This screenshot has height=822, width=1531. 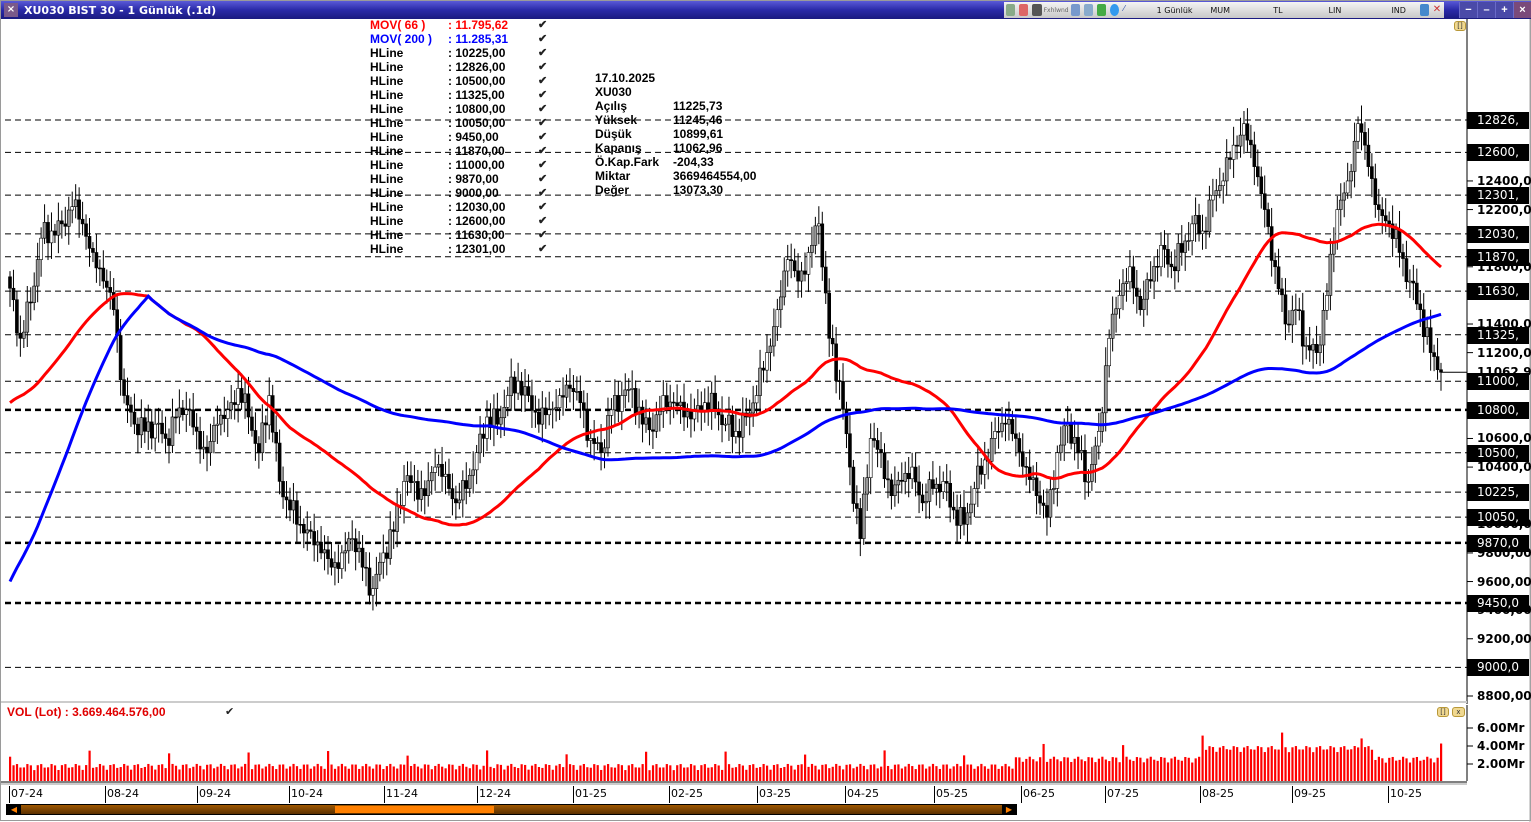 What do you see at coordinates (1468, 10) in the screenshot?
I see `minimize-button: −` at bounding box center [1468, 10].